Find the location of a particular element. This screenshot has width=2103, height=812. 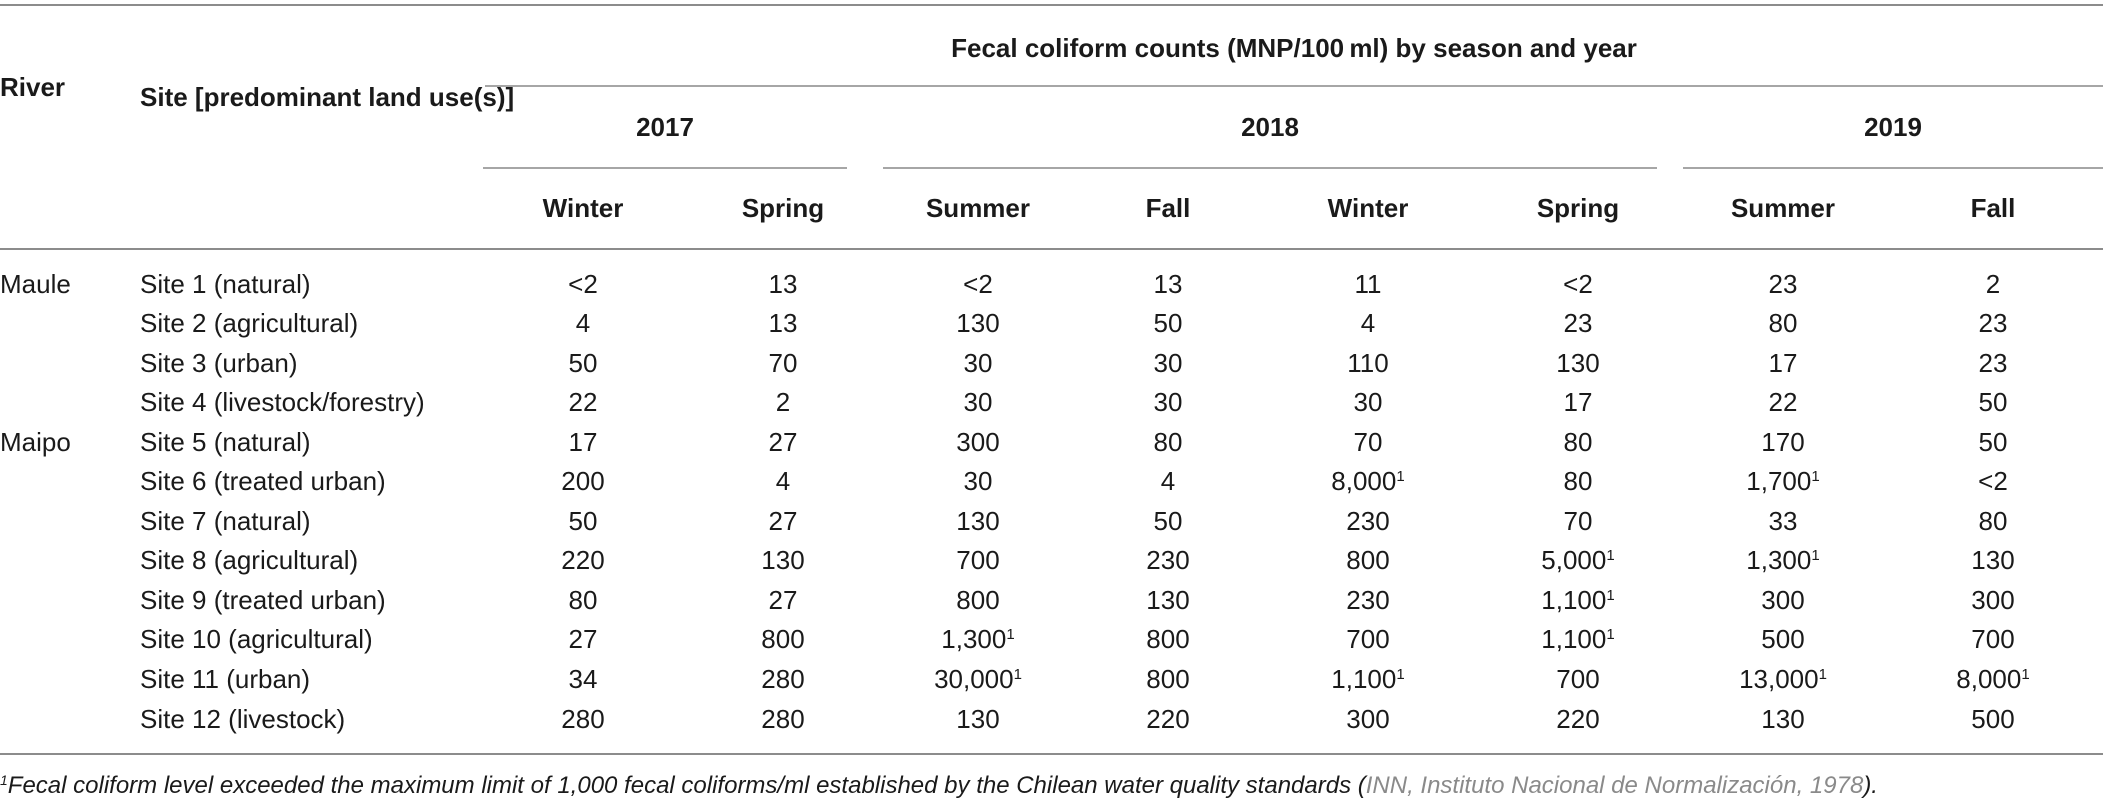

count-cell: 8,0001 is located at coordinates (1368, 482).